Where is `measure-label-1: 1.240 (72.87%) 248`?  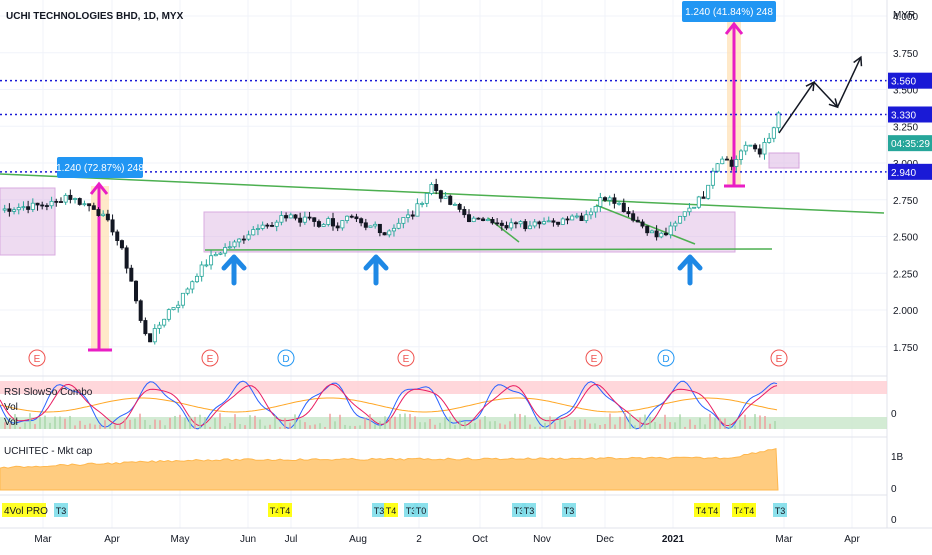
measure-label-1: 1.240 (72.87%) 248 is located at coordinates (100, 167).